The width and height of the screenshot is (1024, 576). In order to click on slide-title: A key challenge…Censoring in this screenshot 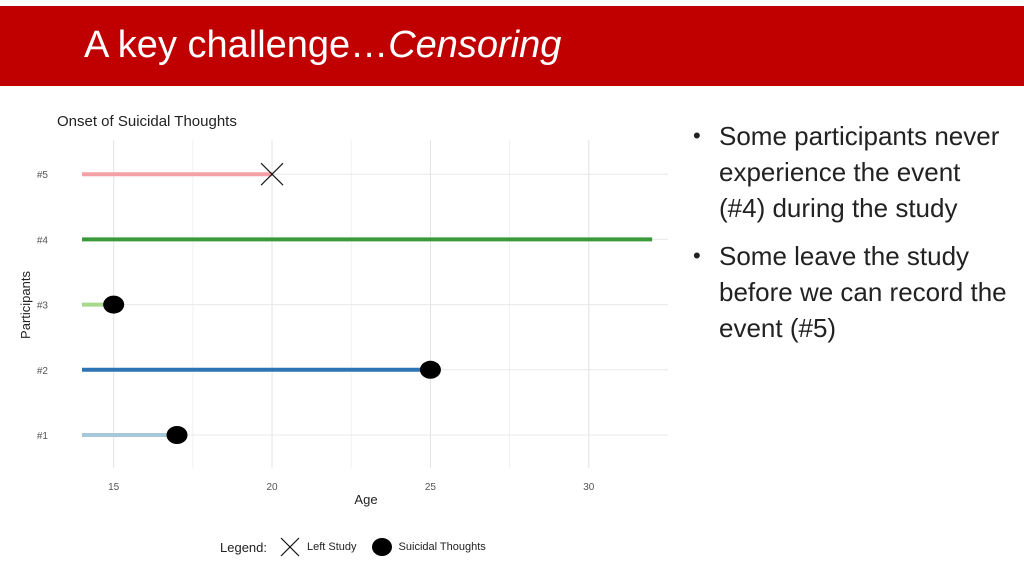, I will do `click(322, 45)`.